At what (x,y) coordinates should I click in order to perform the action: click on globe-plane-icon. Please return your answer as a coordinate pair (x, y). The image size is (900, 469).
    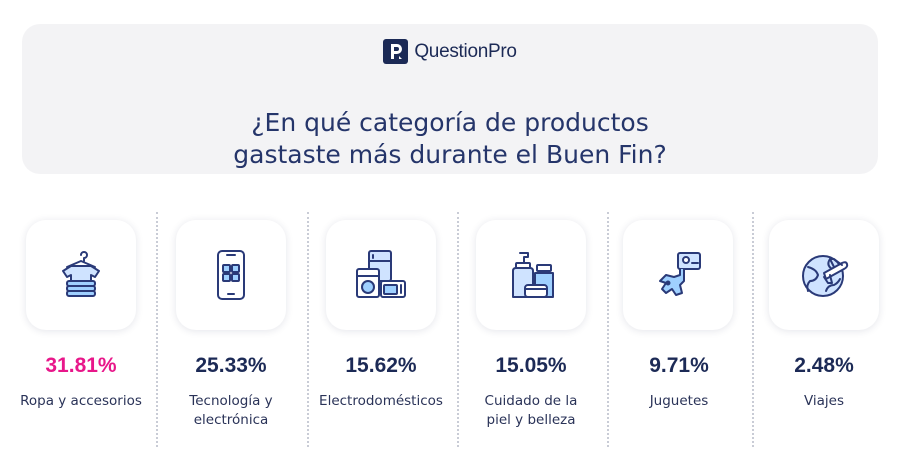
    Looking at the image, I should click on (825, 276).